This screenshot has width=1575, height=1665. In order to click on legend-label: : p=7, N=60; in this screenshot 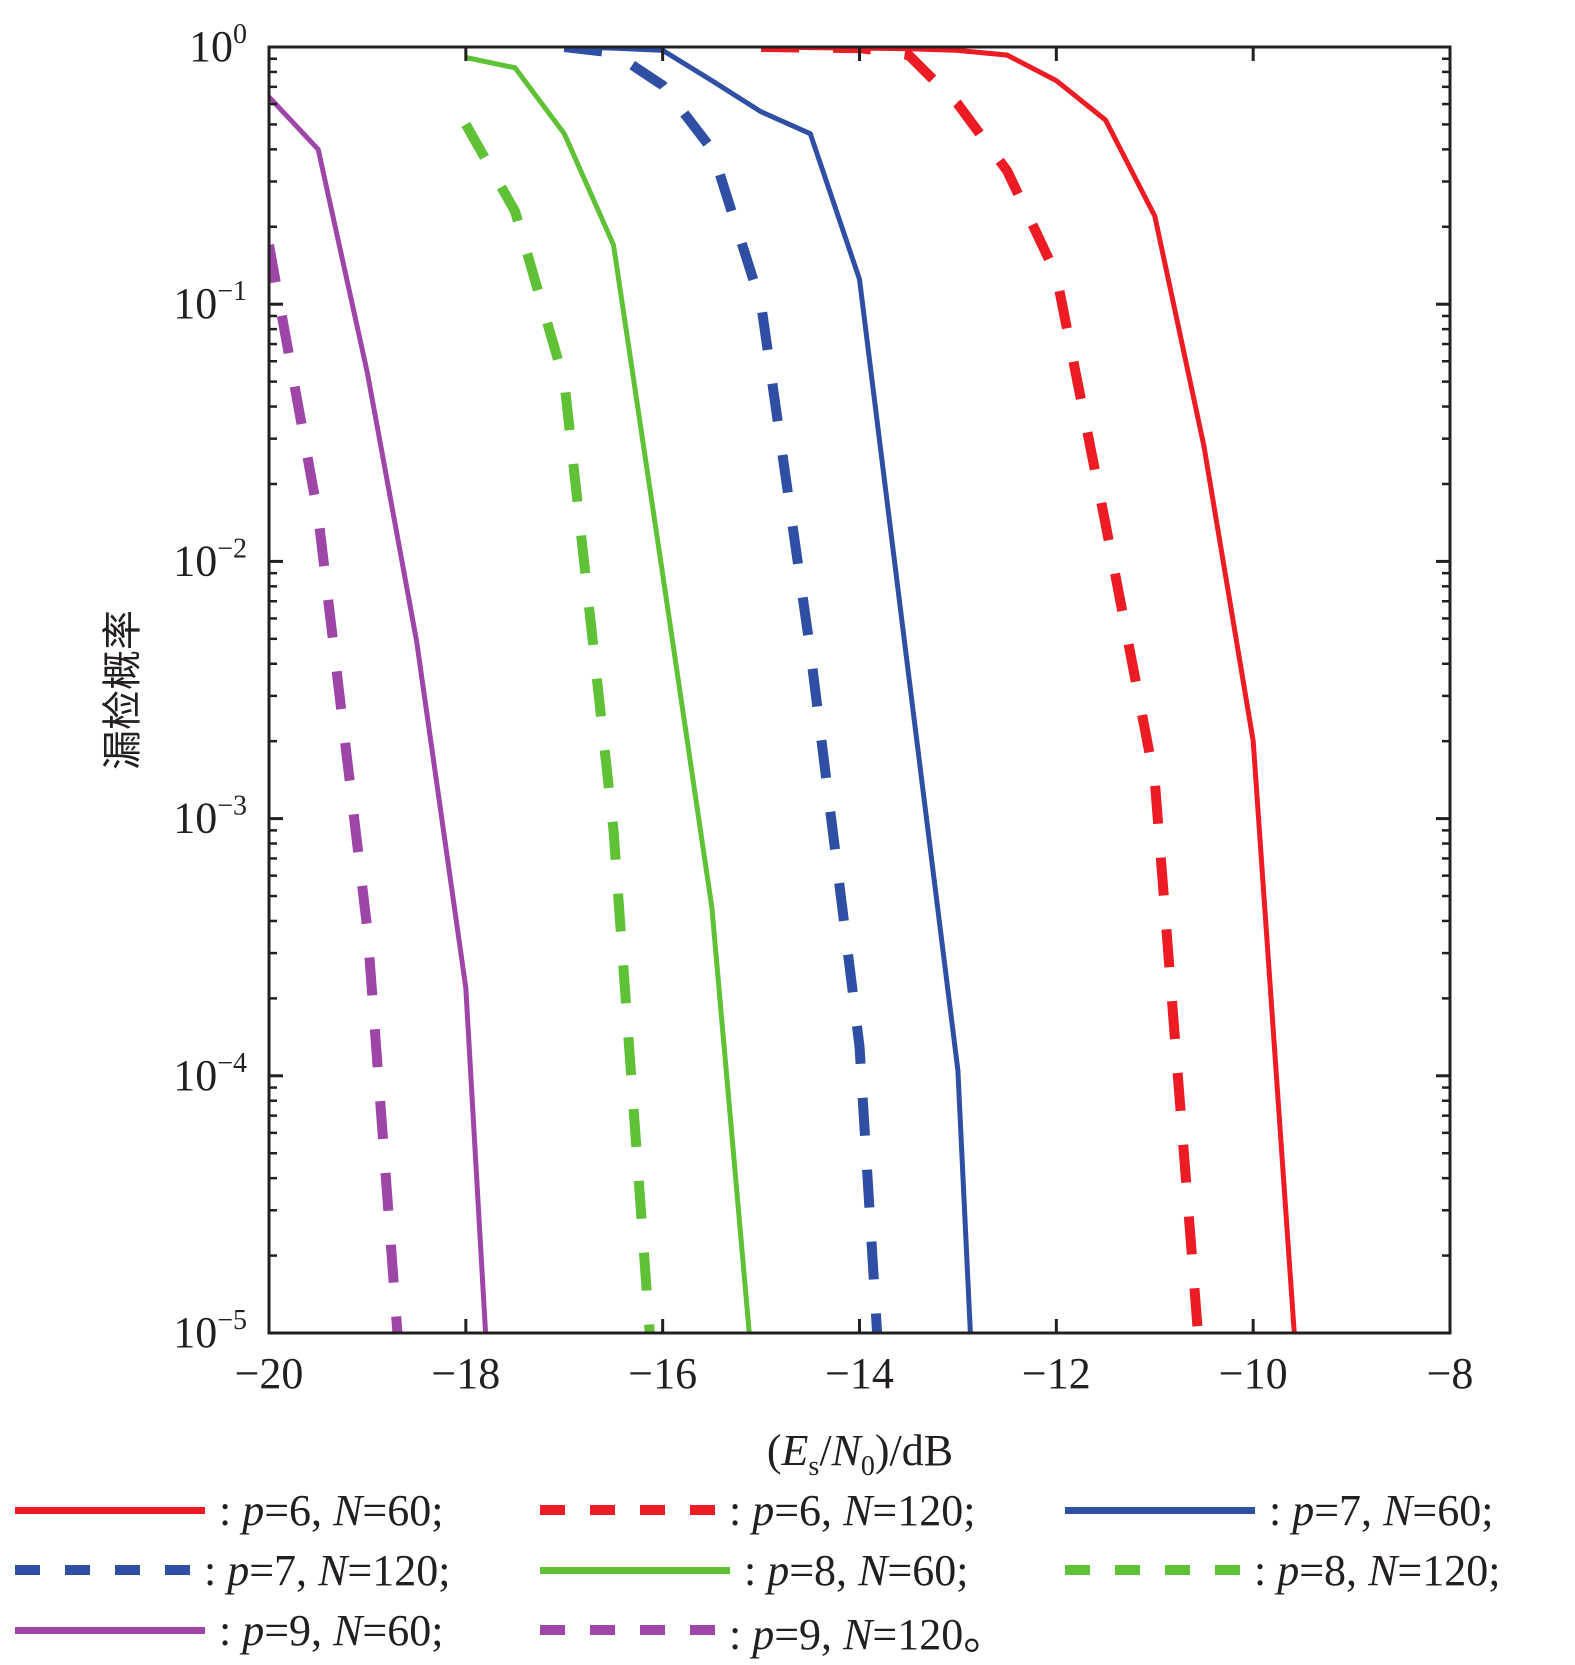, I will do `click(1381, 1510)`.